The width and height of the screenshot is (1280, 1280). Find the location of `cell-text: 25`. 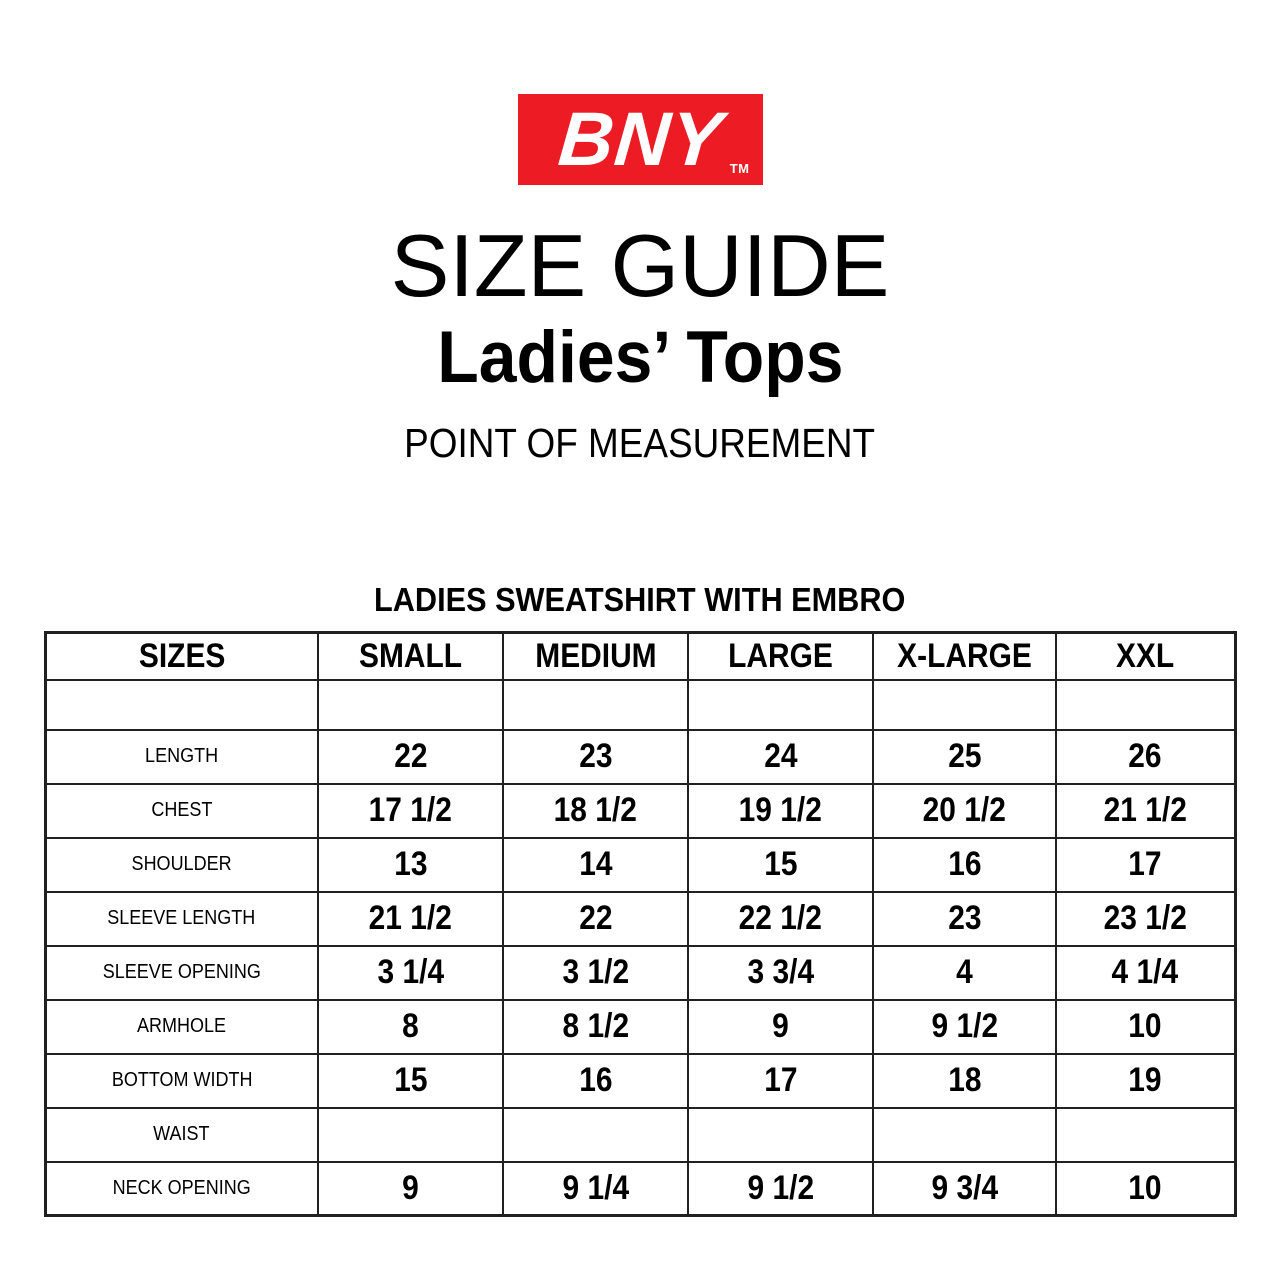

cell-text: 25 is located at coordinates (964, 756).